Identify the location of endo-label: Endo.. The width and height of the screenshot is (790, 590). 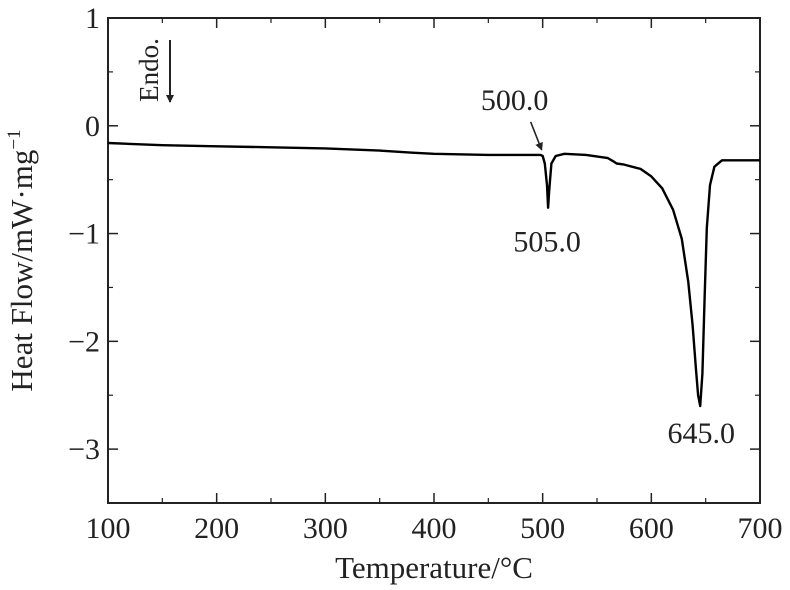
(149, 70).